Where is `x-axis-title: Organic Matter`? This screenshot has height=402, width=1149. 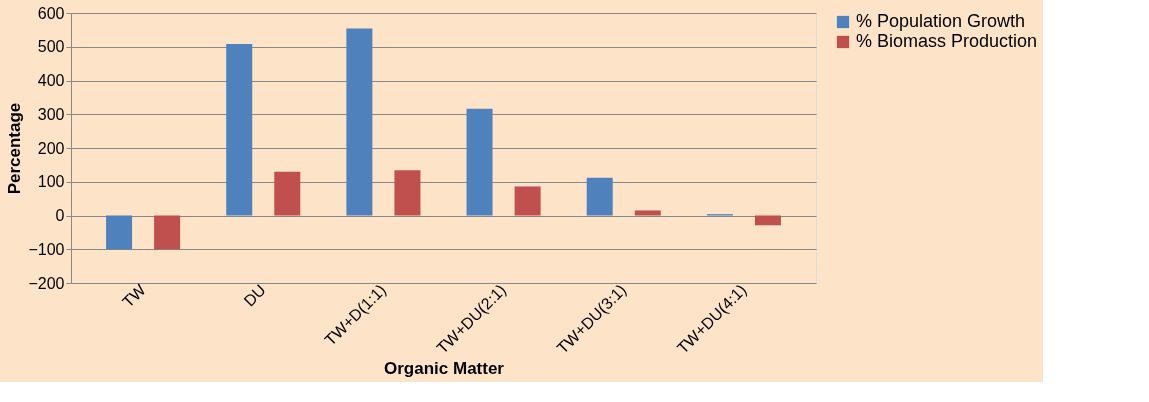
x-axis-title: Organic Matter is located at coordinates (444, 368).